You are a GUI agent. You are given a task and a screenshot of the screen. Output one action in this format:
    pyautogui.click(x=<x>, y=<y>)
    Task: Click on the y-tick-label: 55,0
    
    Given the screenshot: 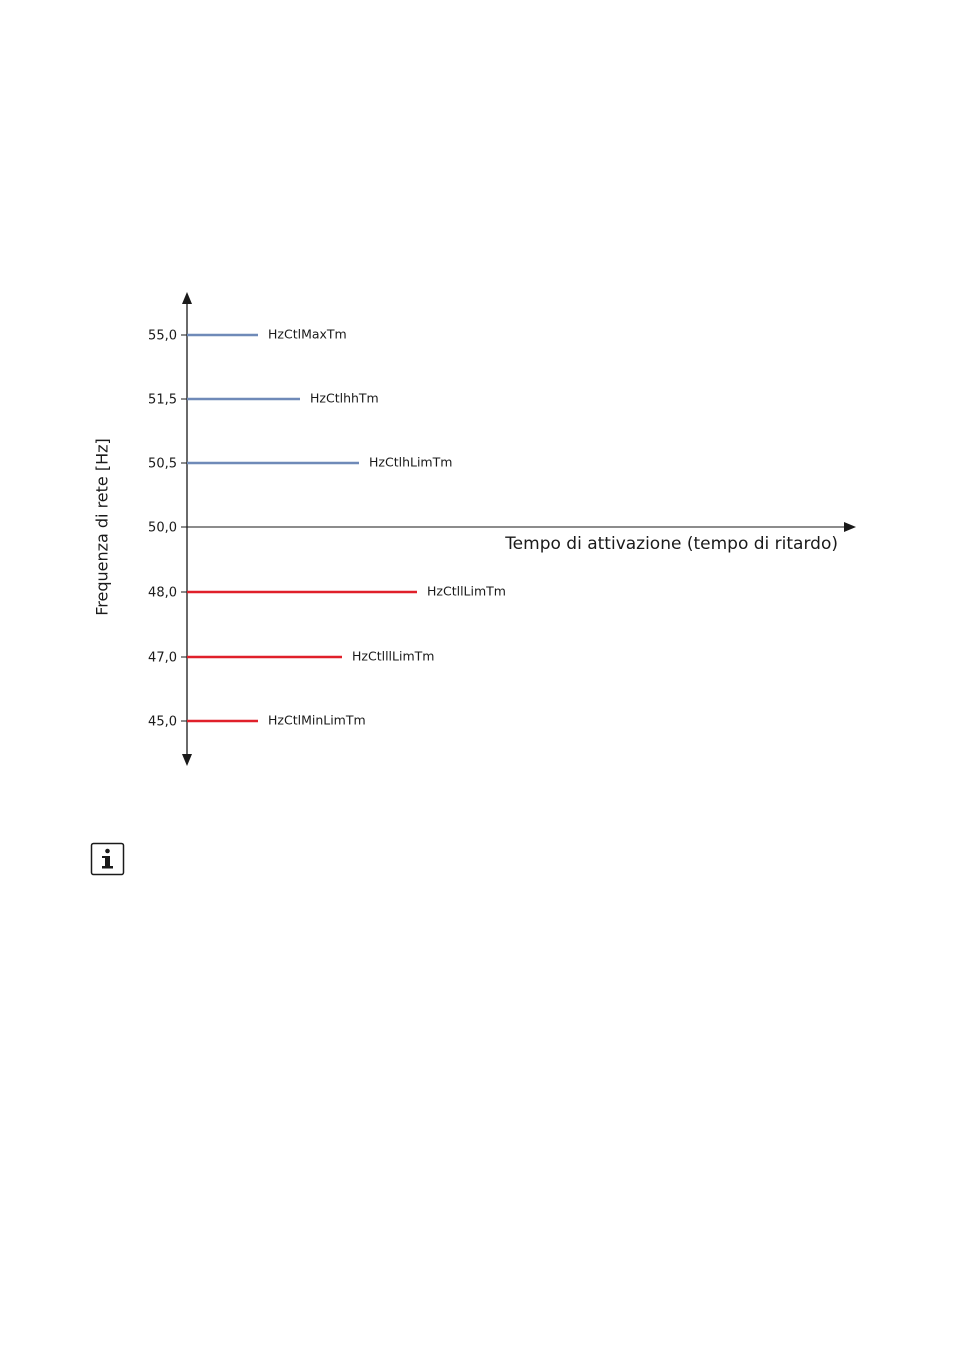 What is the action you would take?
    pyautogui.click(x=162, y=336)
    